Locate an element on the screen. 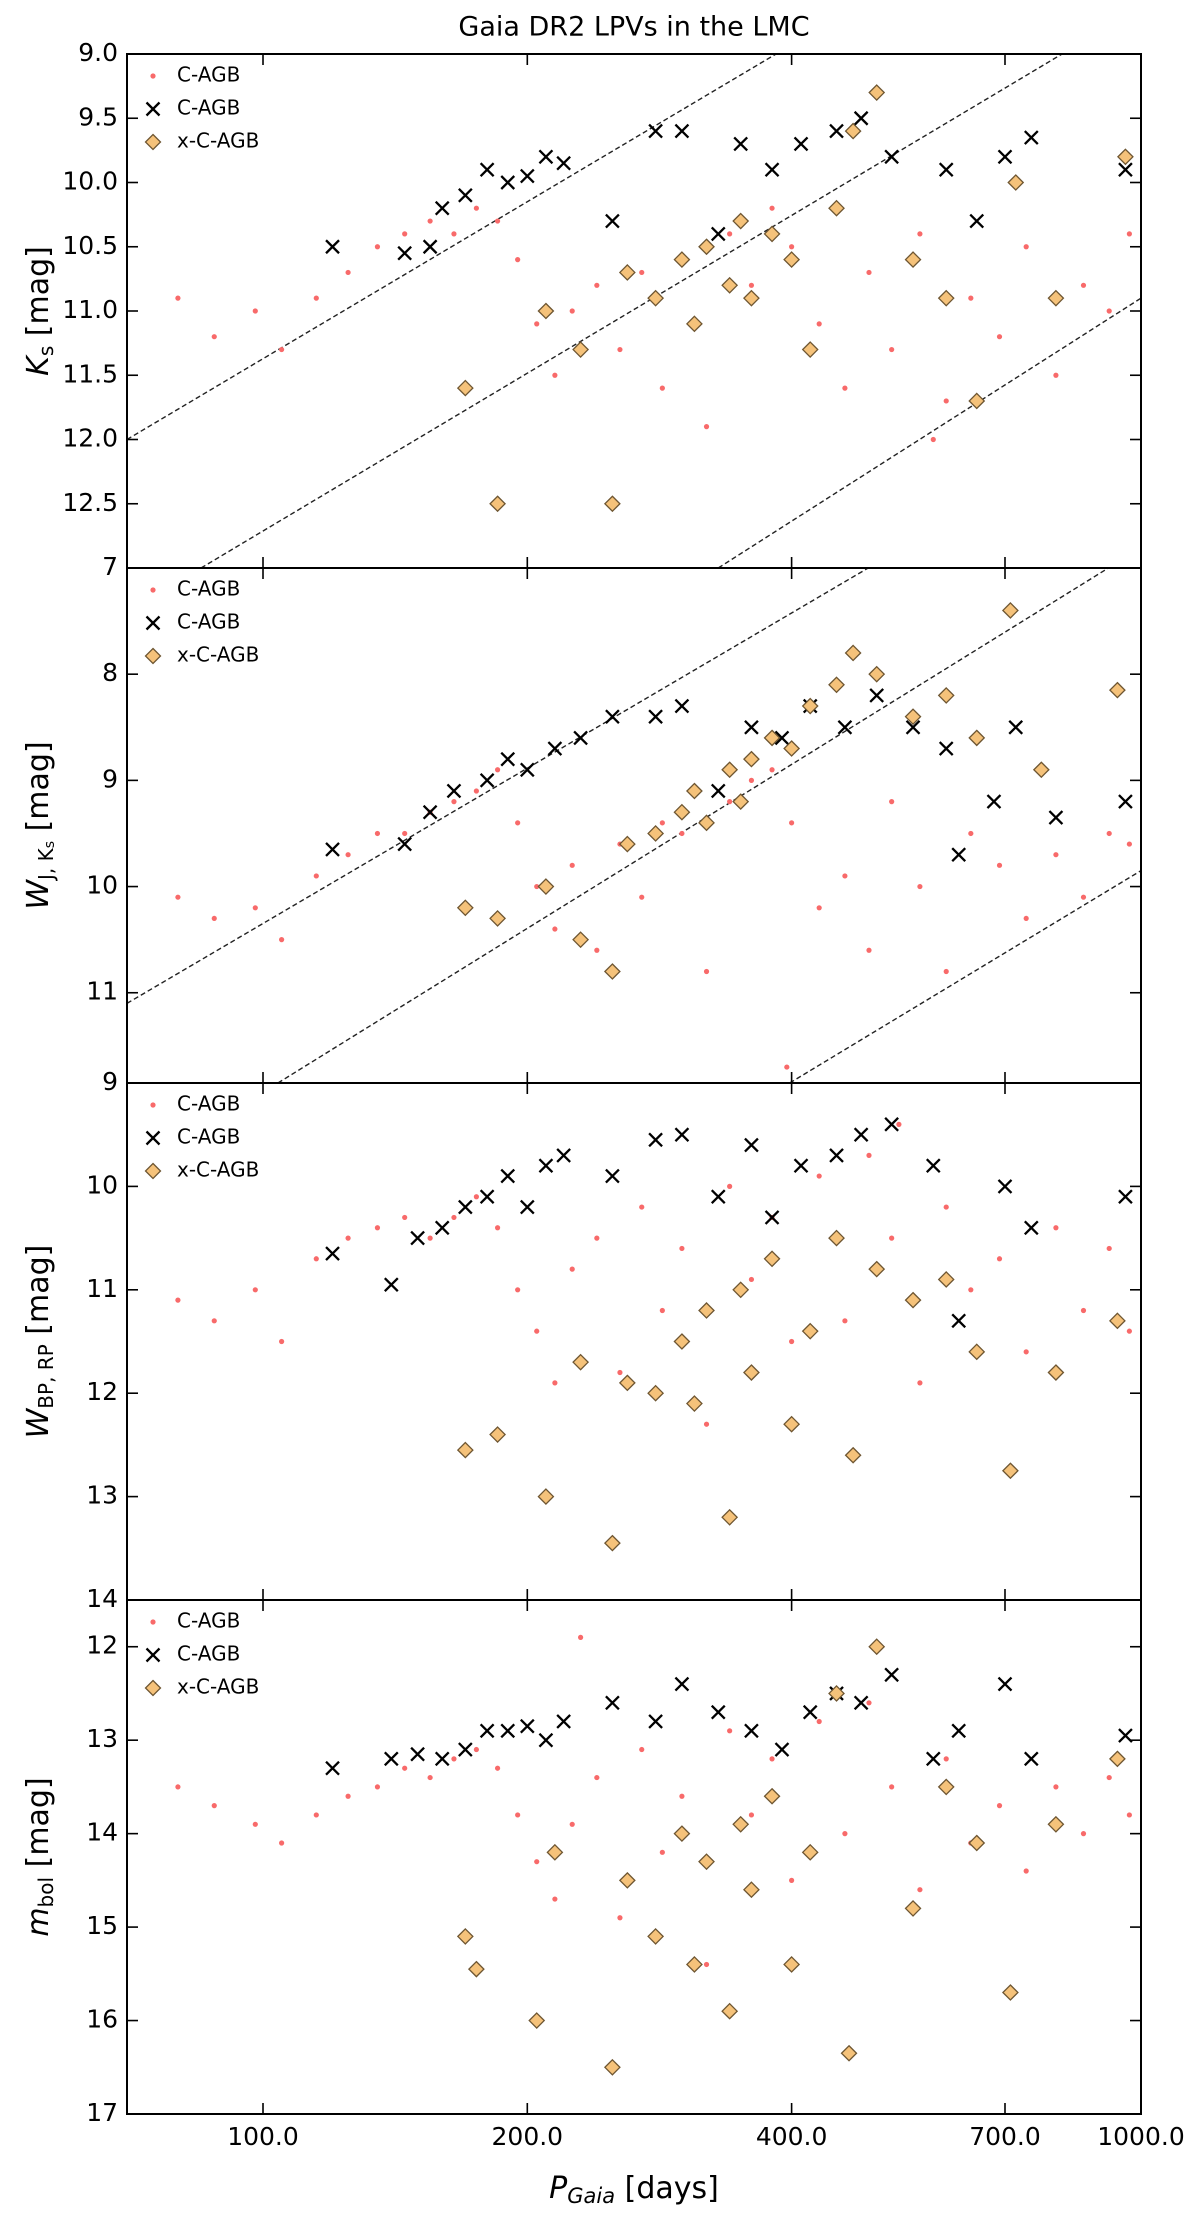  y-tick-label: 11.0 is located at coordinates (90, 309).